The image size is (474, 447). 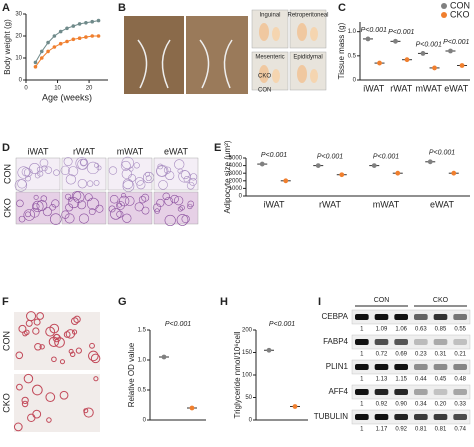 I want to click on x-tick-label: 0, so click(x=26, y=89).